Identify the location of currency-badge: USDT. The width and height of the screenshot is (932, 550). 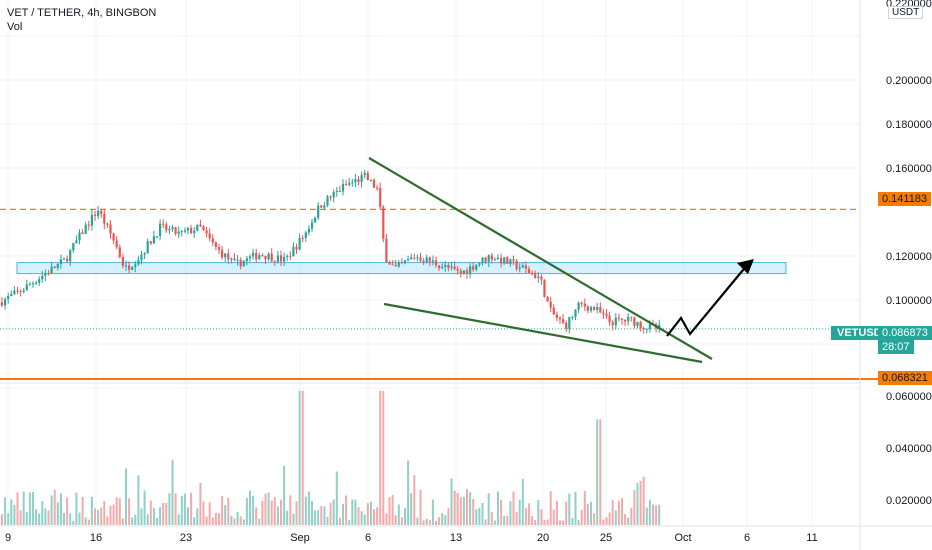
(906, 12).